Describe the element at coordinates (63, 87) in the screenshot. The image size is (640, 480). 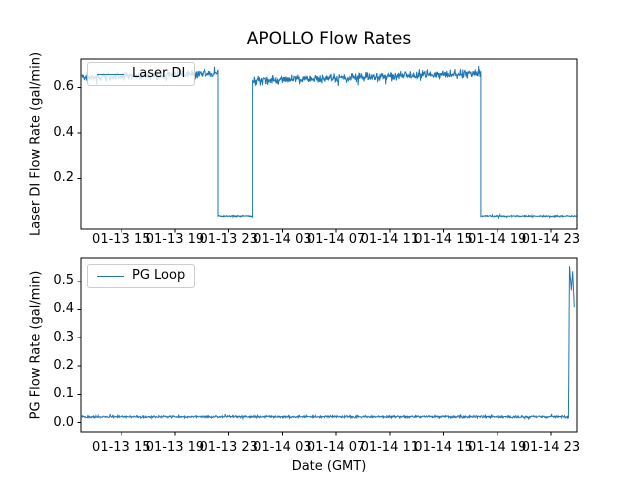
I see `y-tick-label: 0.6` at that location.